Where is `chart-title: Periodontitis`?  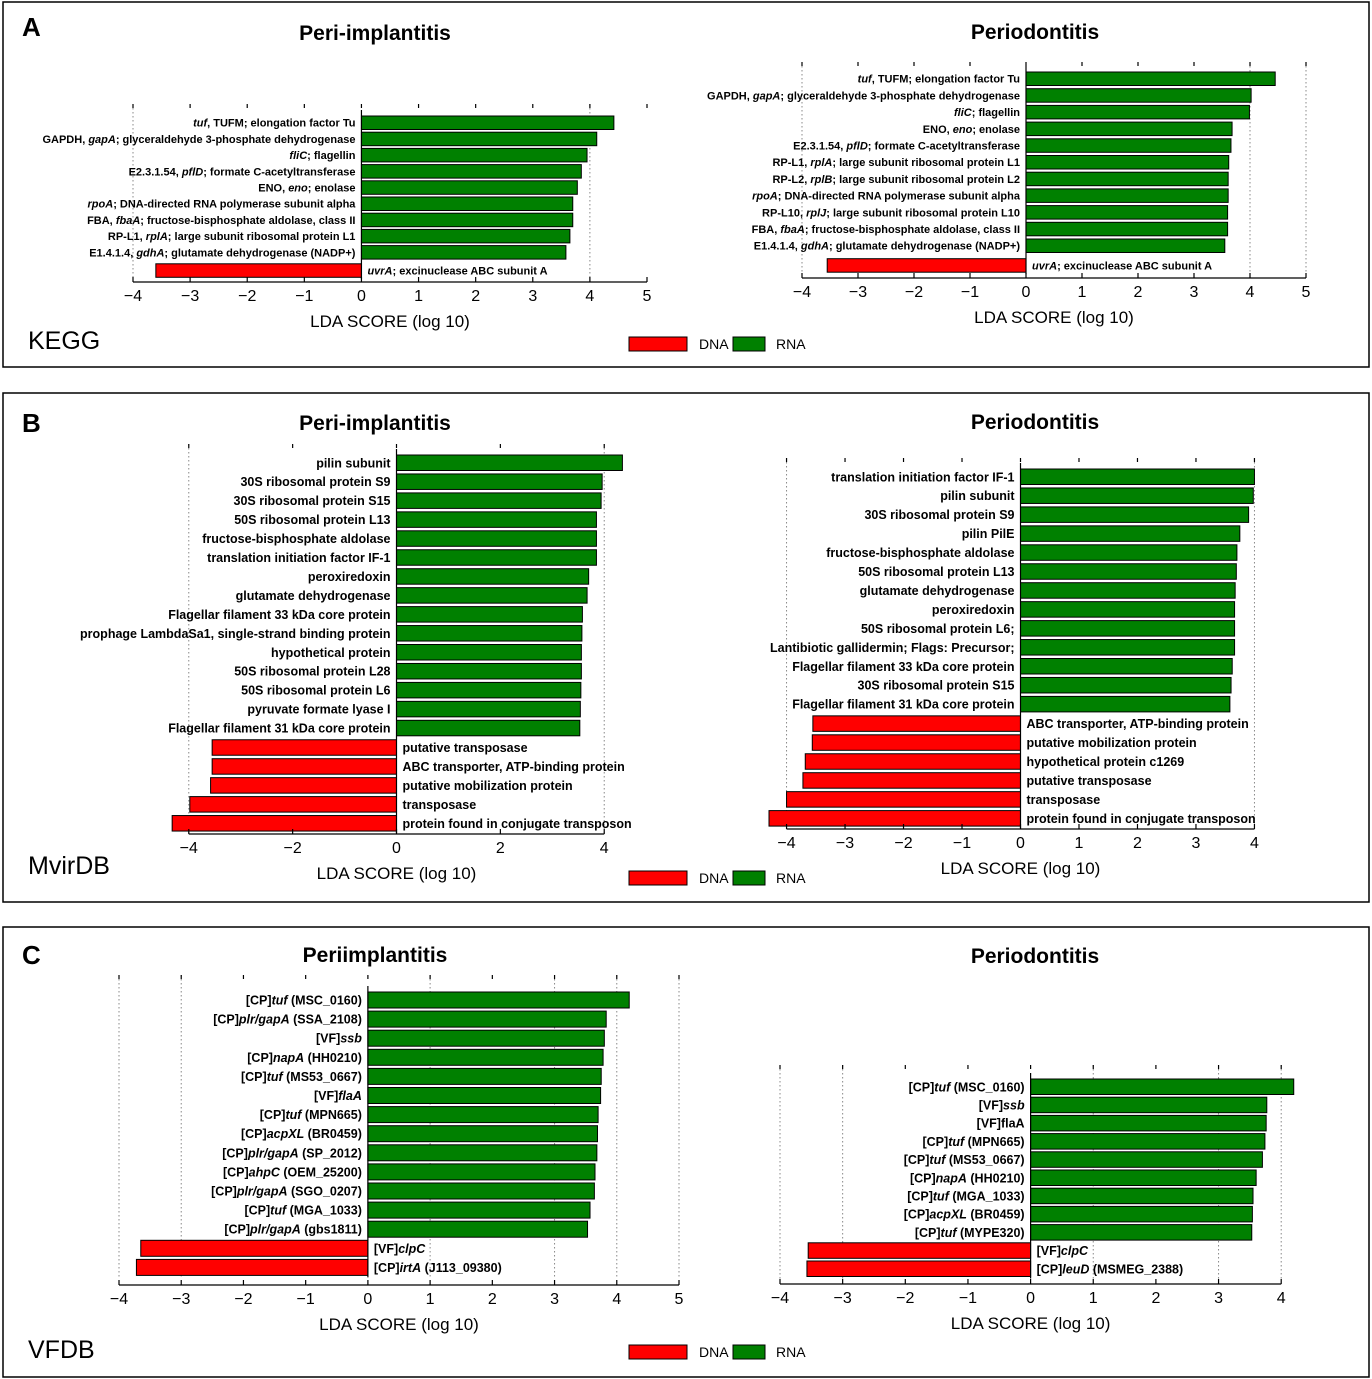
chart-title: Periodontitis is located at coordinates (1035, 32).